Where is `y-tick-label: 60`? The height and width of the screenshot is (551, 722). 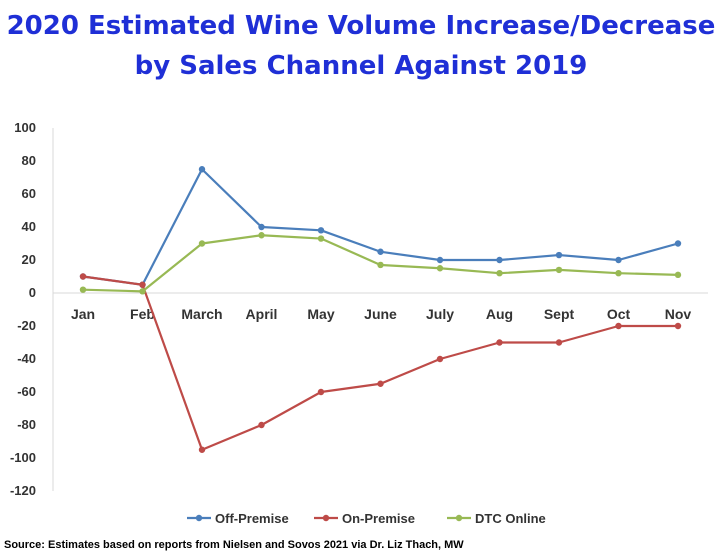 y-tick-label: 60 is located at coordinates (29, 193).